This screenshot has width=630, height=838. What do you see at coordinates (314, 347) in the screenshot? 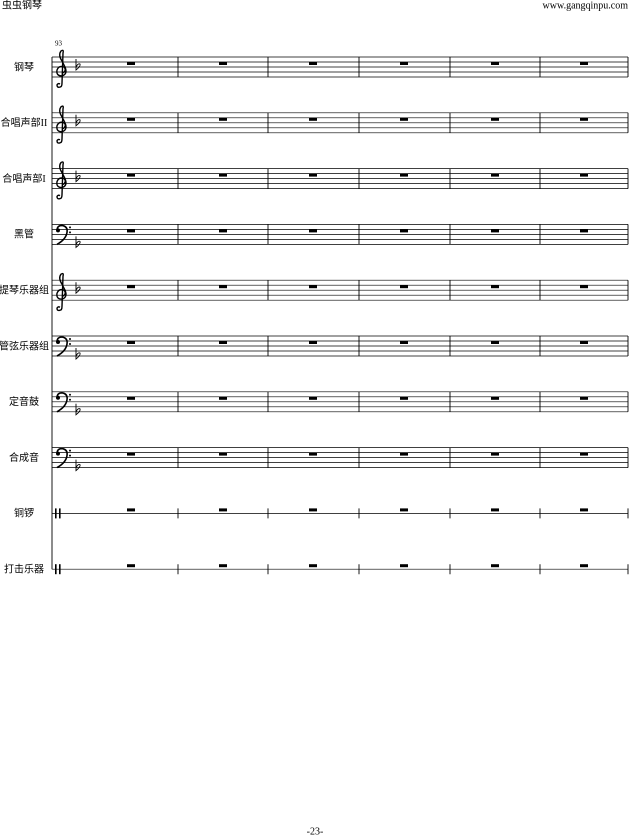
I see `staff: 管弦乐器组` at bounding box center [314, 347].